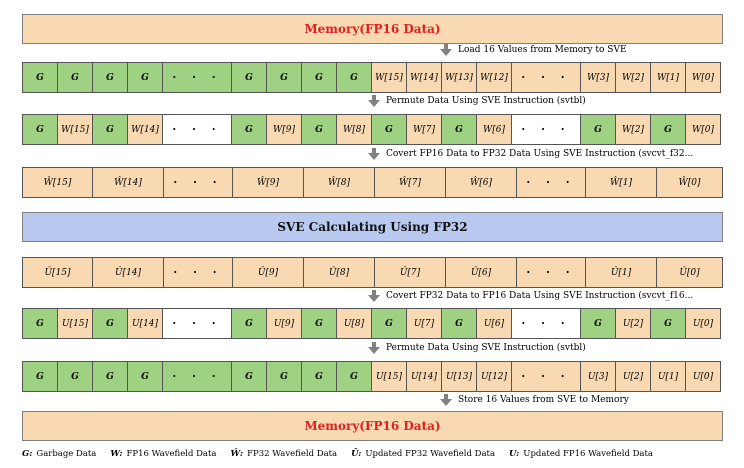 This screenshot has height=468, width=744. What do you see at coordinates (494, 323) in the screenshot?
I see `cell: U[6]` at bounding box center [494, 323].